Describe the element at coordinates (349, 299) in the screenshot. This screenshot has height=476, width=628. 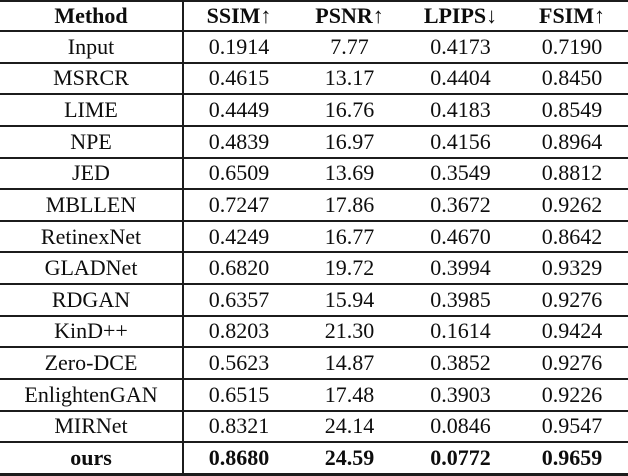
I see `value-cell: 15.94` at that location.